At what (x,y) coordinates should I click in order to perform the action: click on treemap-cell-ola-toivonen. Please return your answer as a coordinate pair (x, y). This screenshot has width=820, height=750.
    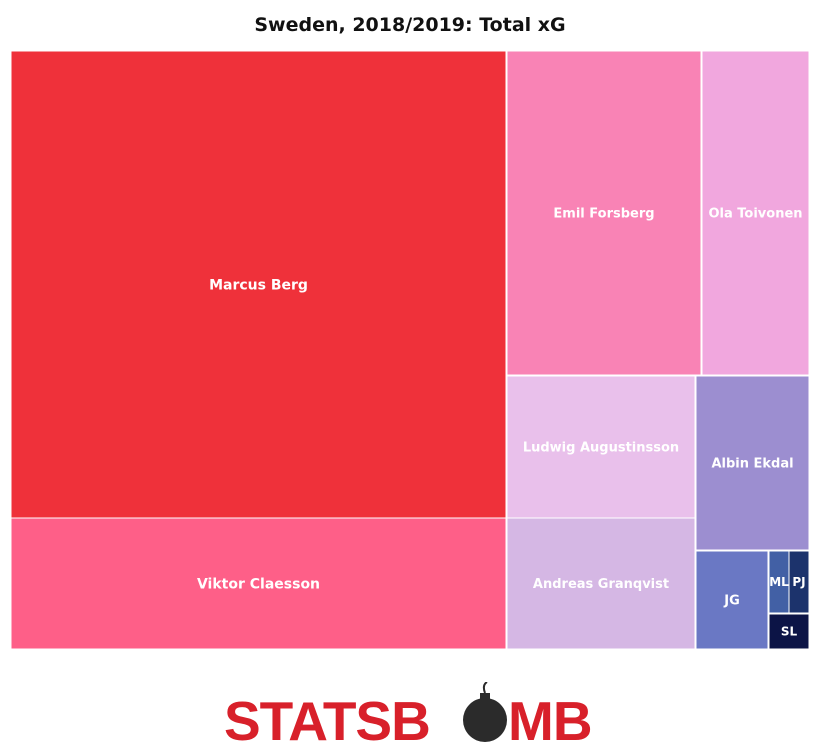
    Looking at the image, I should click on (755, 213).